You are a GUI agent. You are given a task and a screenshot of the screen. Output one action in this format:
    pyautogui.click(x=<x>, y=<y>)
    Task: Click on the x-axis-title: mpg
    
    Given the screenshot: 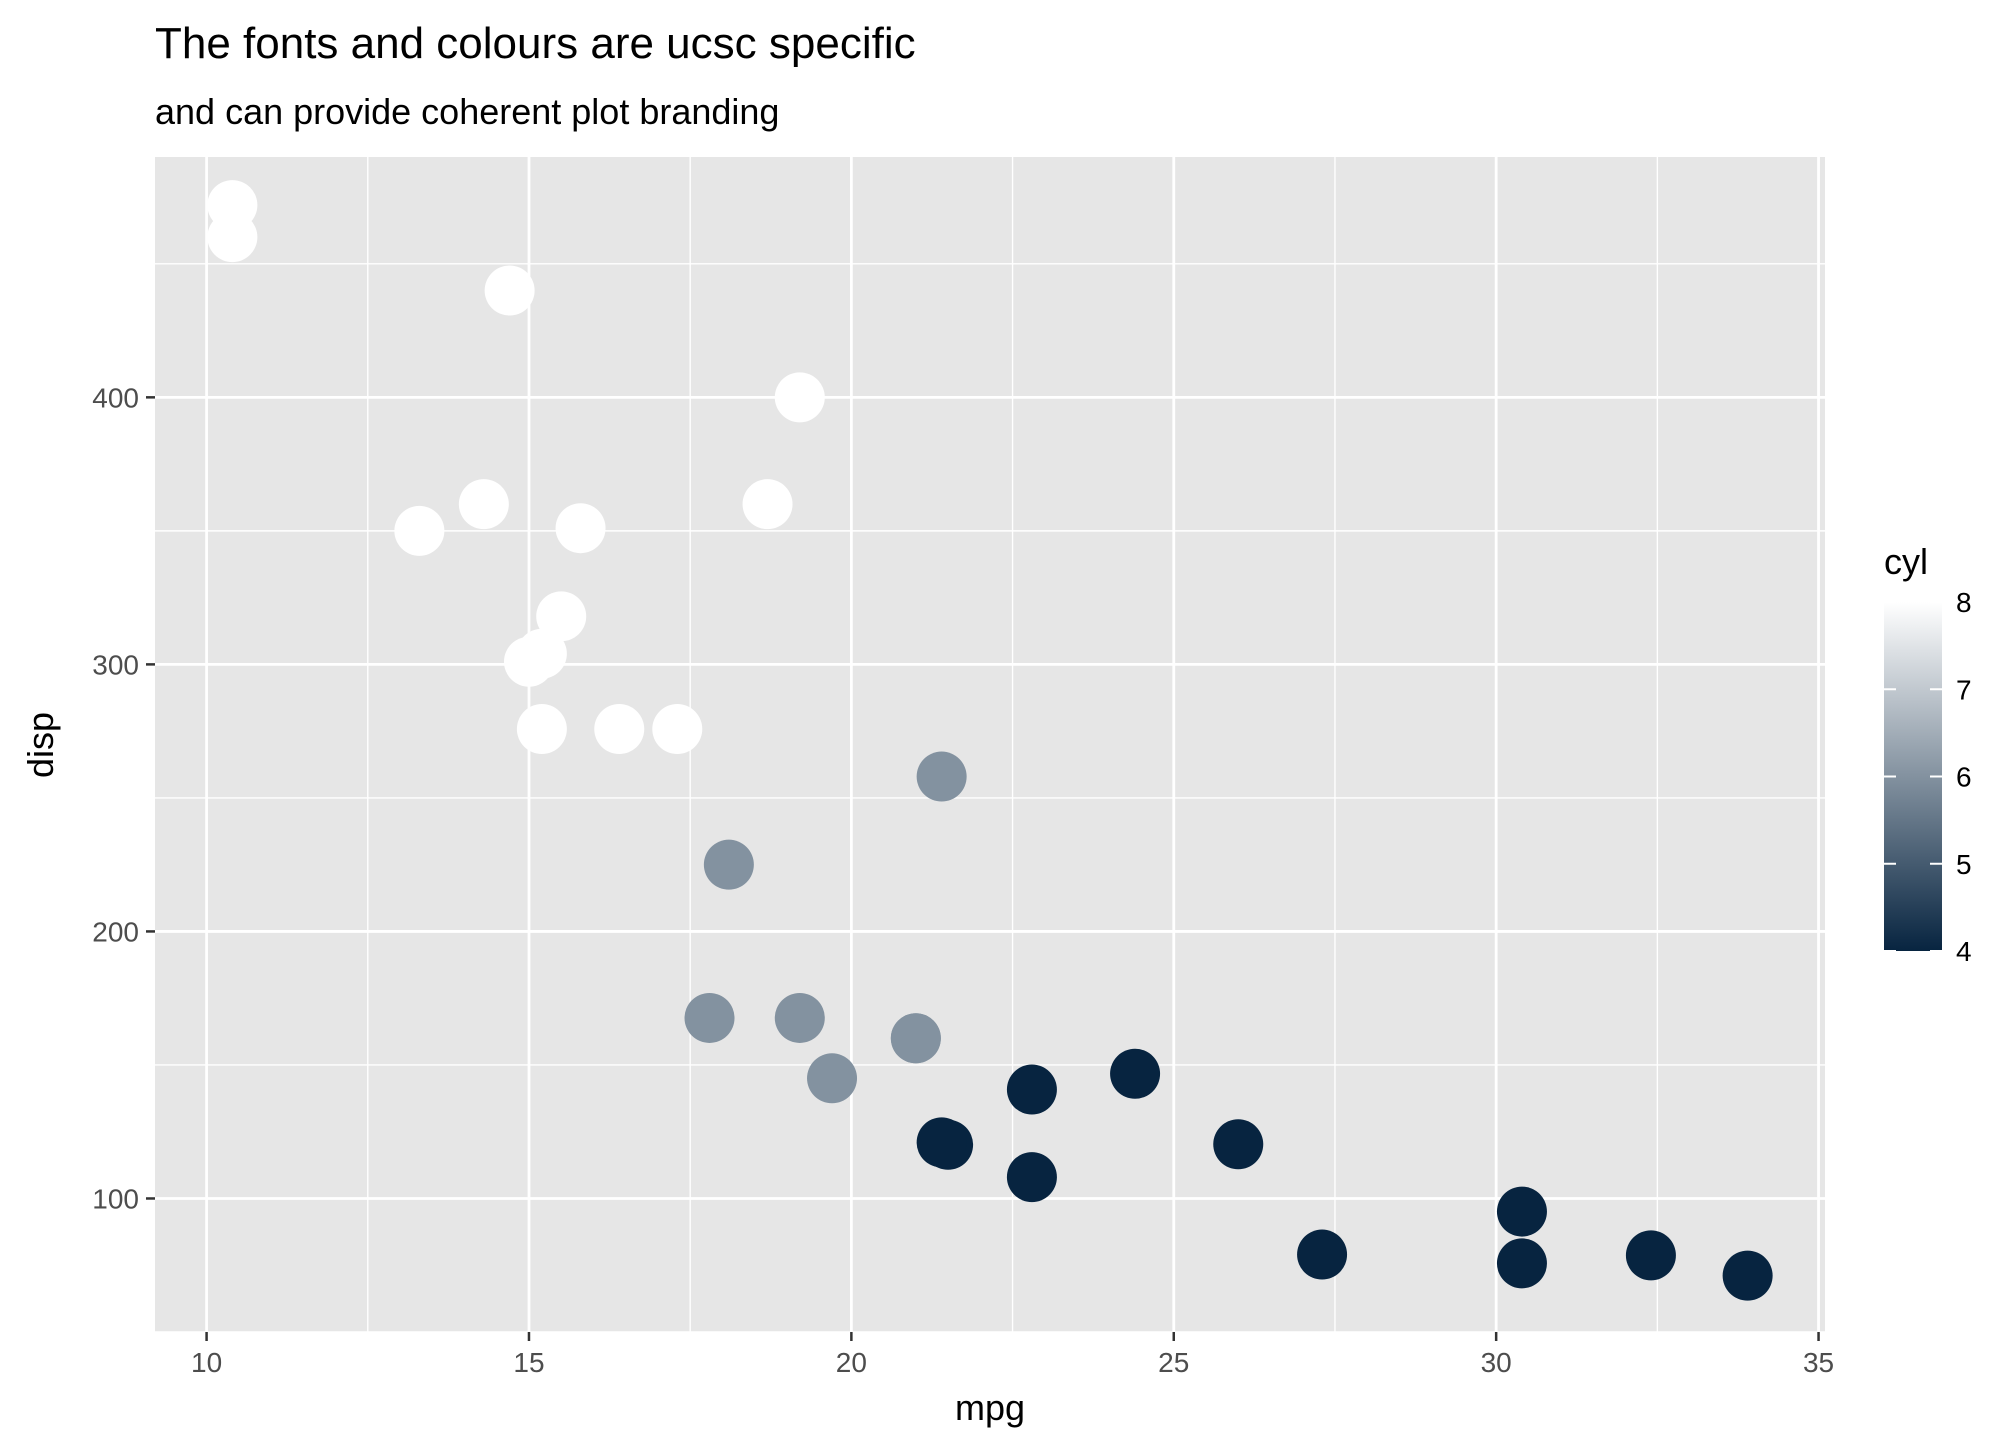 What is the action you would take?
    pyautogui.click(x=990, y=1407)
    